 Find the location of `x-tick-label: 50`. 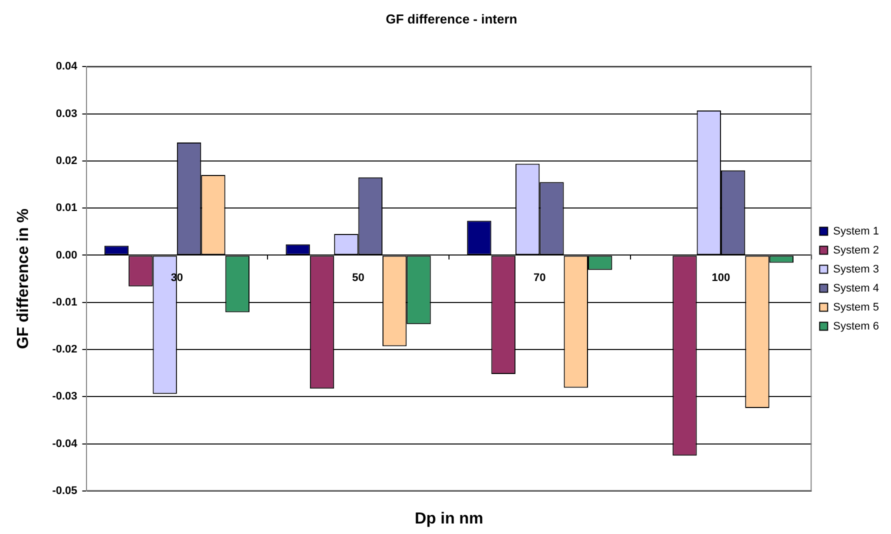

x-tick-label: 50 is located at coordinates (358, 278).